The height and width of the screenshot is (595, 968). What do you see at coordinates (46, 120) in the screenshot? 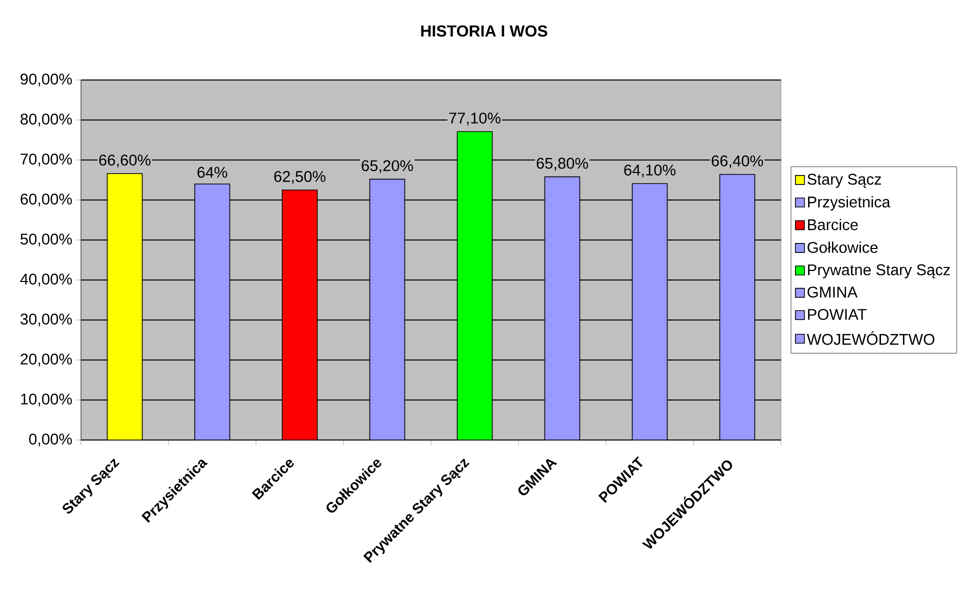
I see `y-tick-label: 80,00%` at bounding box center [46, 120].